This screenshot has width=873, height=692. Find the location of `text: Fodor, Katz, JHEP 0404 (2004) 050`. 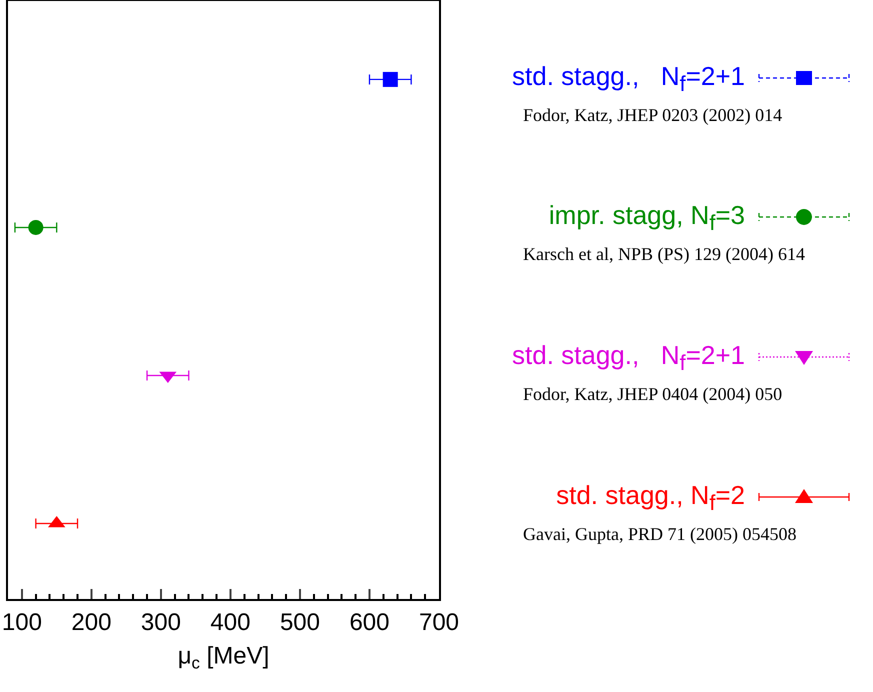

text: Fodor, Katz, JHEP 0404 (2004) 050 is located at coordinates (652, 394).